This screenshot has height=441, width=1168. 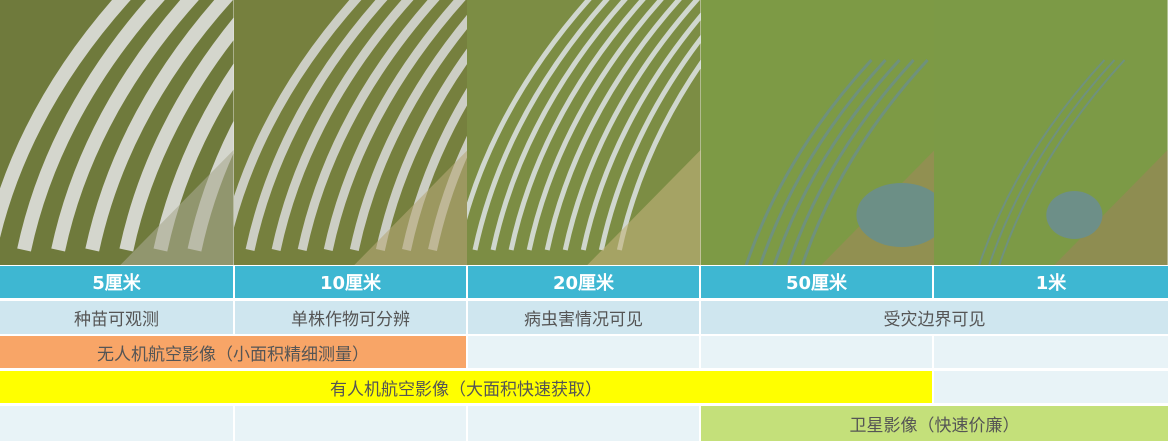 I want to click on image-1m-render, so click(x=1051, y=132).